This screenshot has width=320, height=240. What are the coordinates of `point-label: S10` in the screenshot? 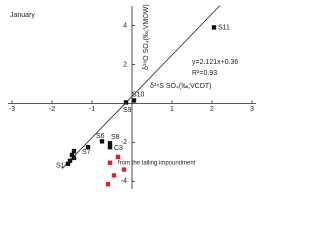 It's located at (138, 94).